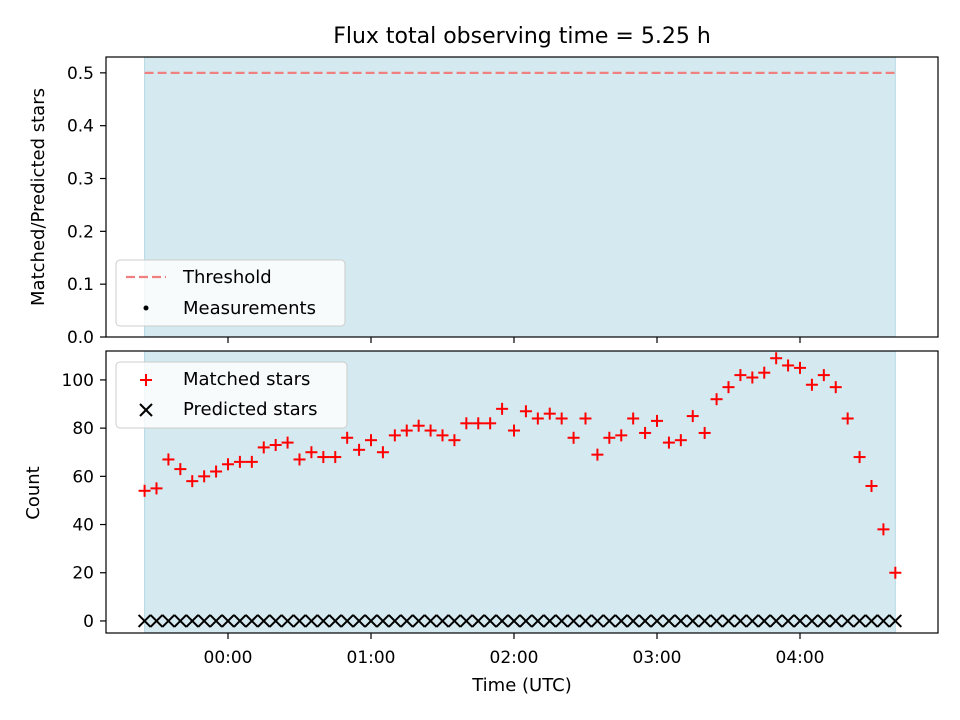  What do you see at coordinates (230, 293) in the screenshot?
I see `top-legend: Threshold Measurements` at bounding box center [230, 293].